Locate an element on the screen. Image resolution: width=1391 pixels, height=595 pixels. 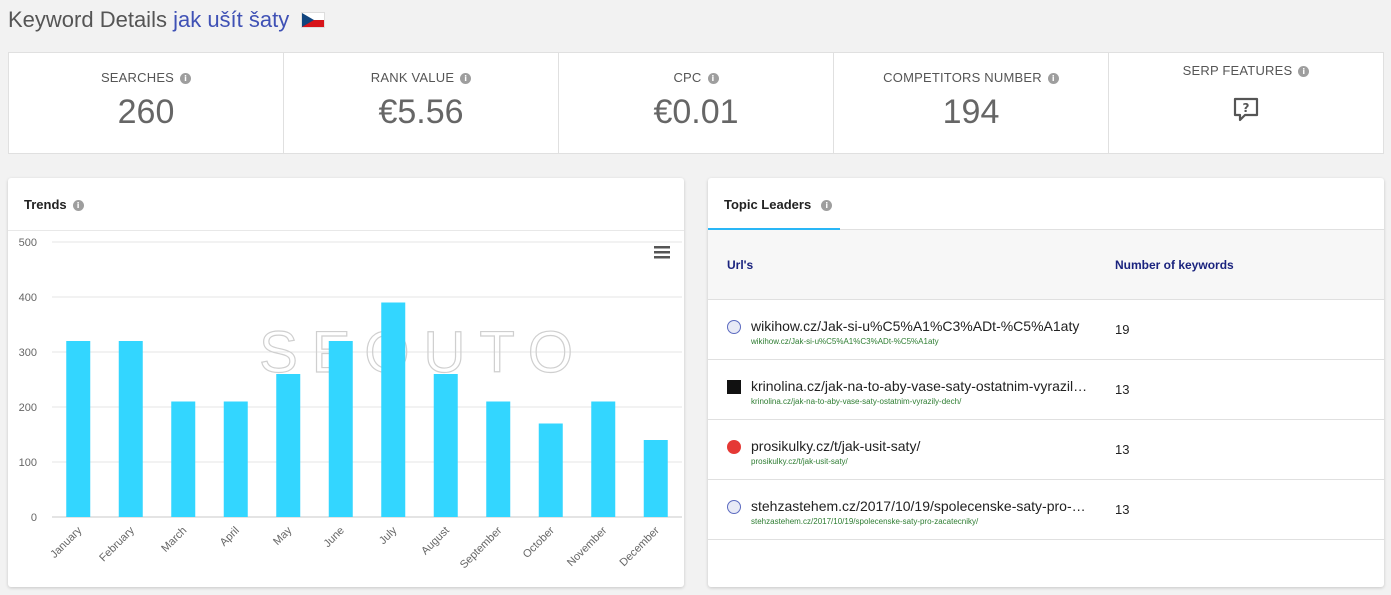
x-tick-label: January is located at coordinates (66, 542).